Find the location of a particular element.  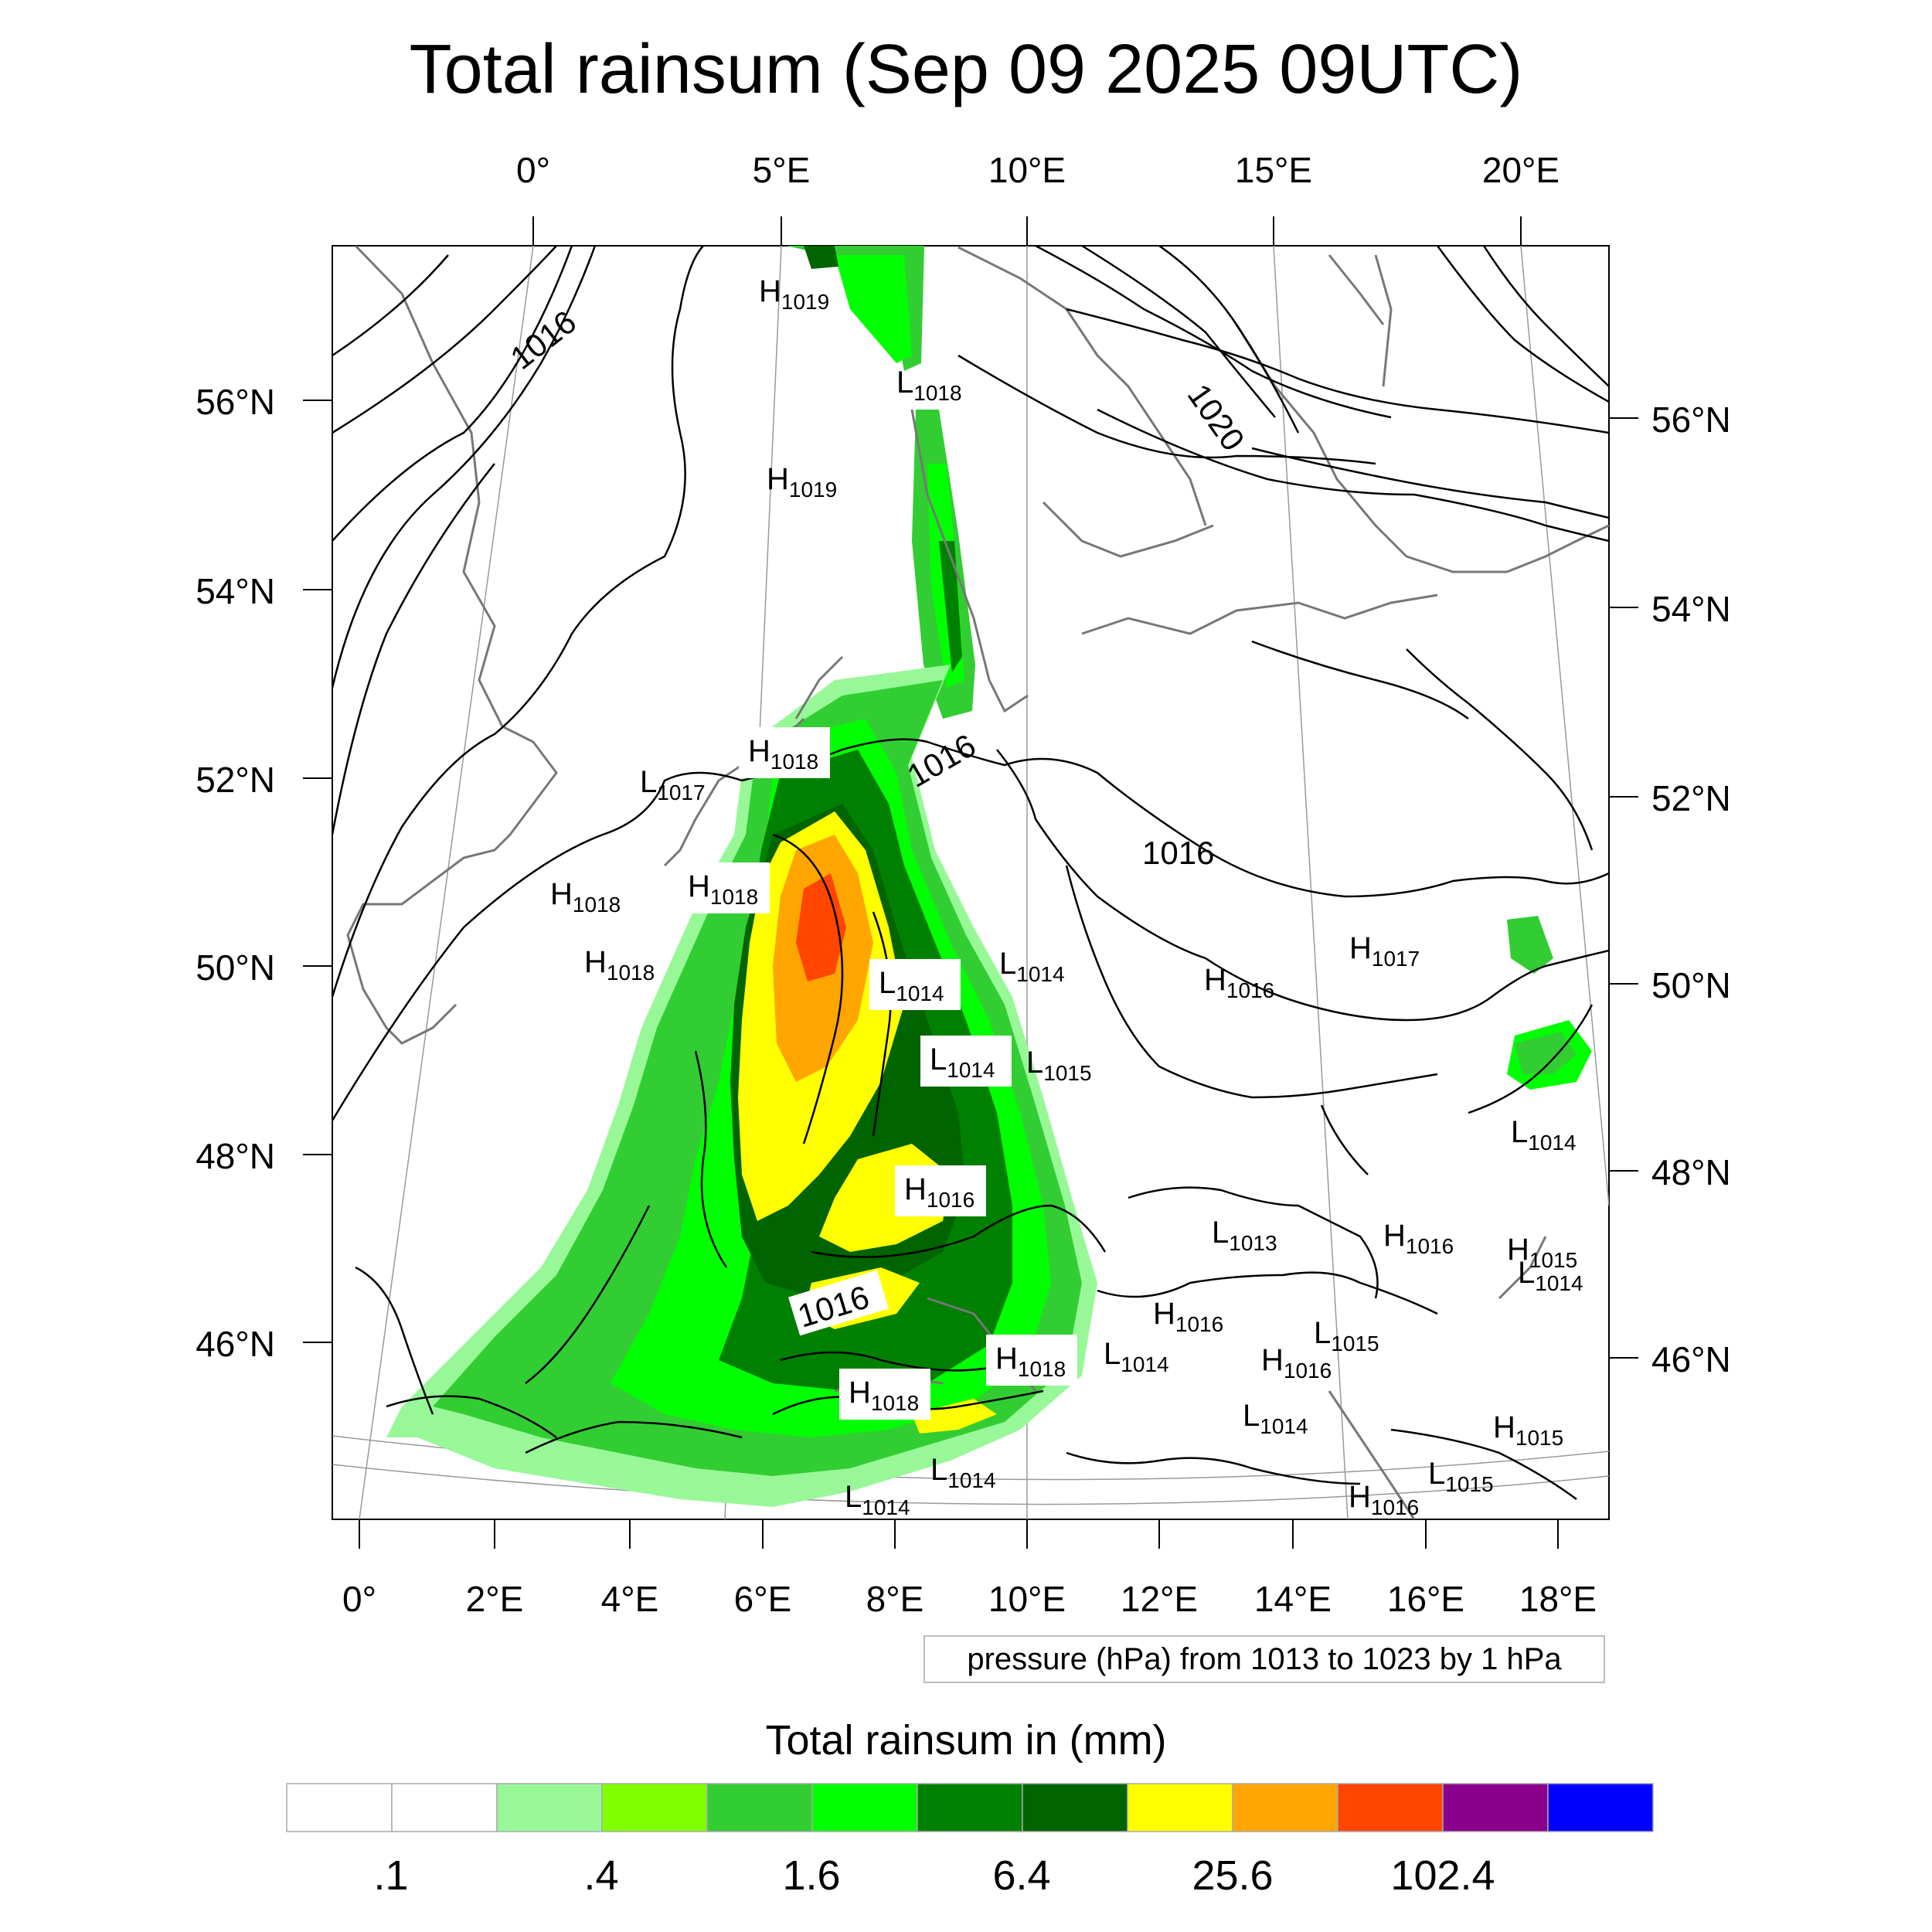

lon-label: 8°E is located at coordinates (895, 1599).